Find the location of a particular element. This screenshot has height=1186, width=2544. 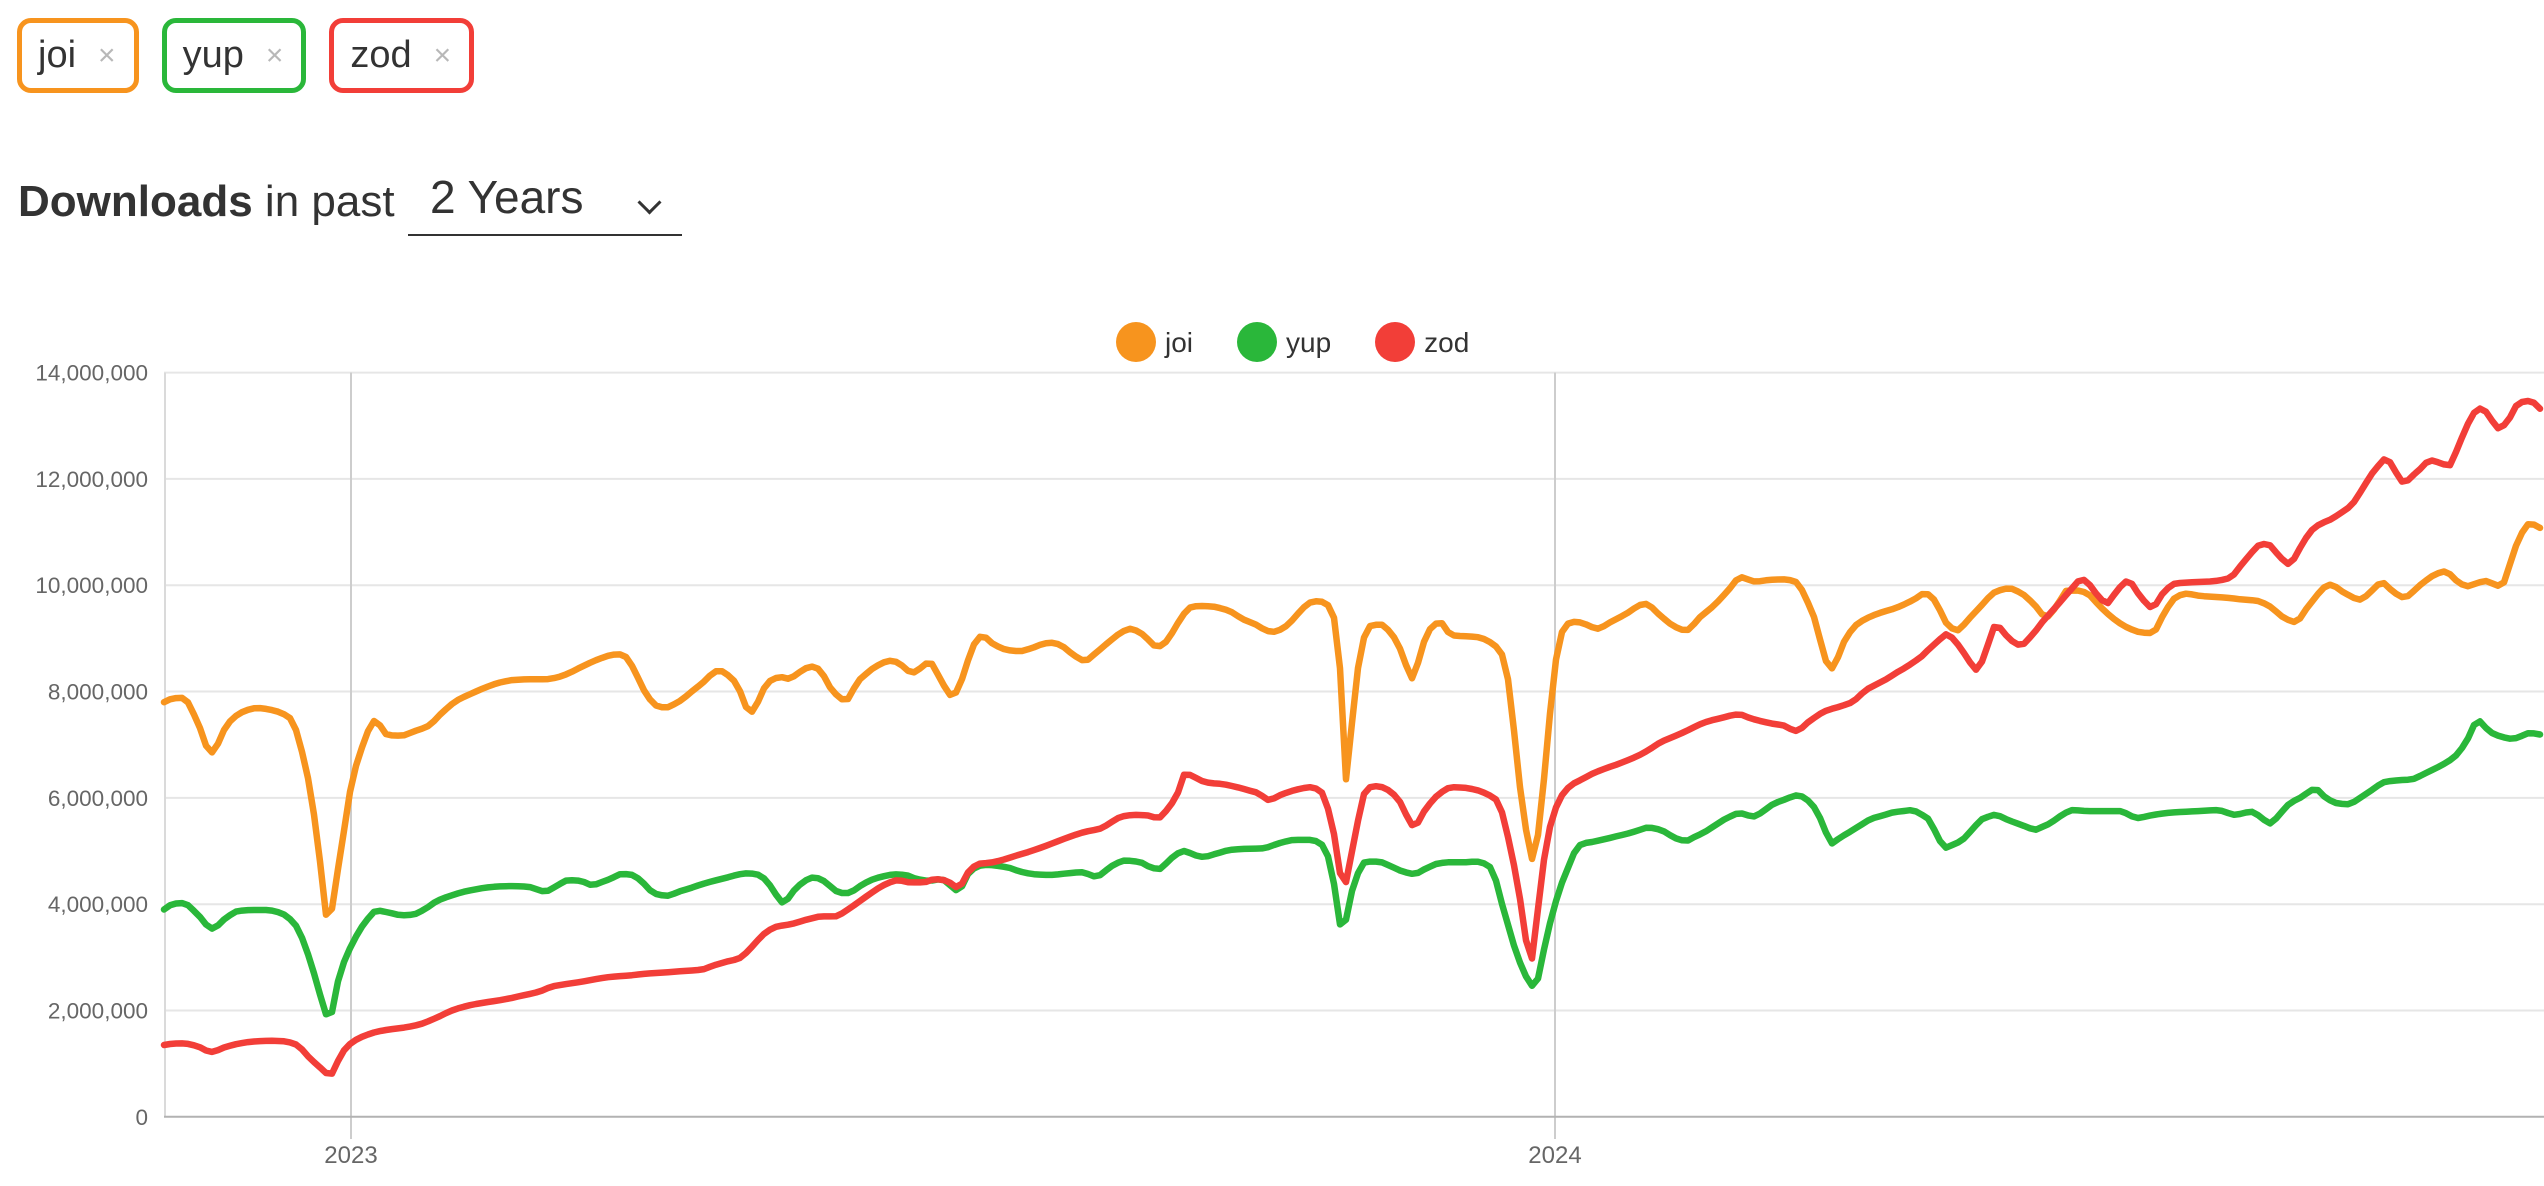

svg-text: 0 is located at coordinates (141, 1117).